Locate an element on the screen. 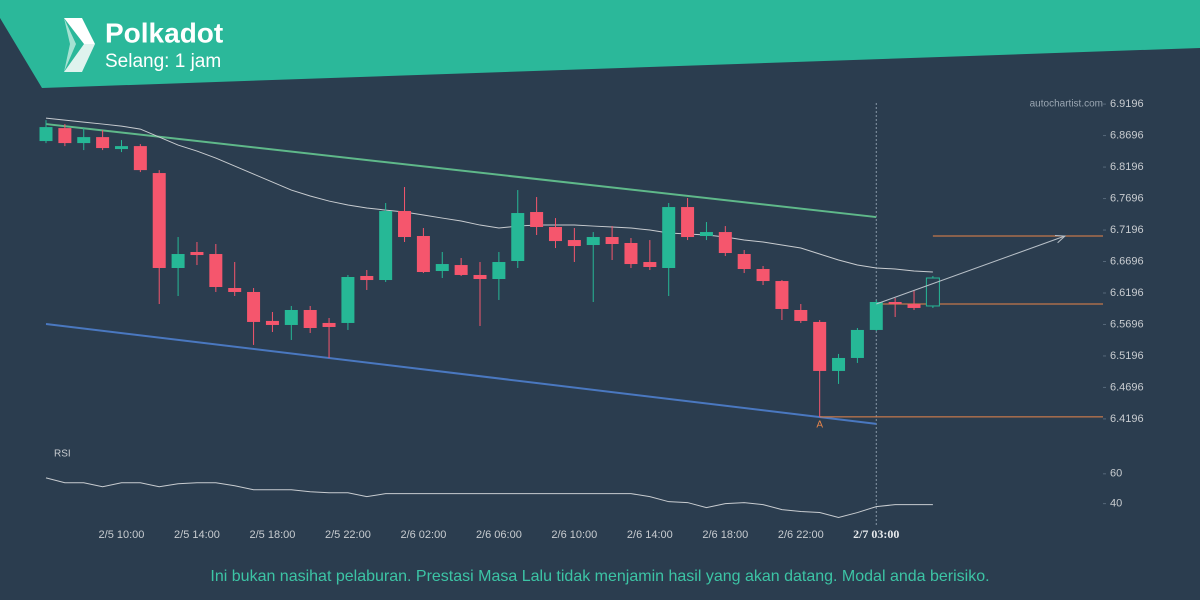 The width and height of the screenshot is (1200, 600). subtitle: Selang: 1 jam is located at coordinates (163, 61).